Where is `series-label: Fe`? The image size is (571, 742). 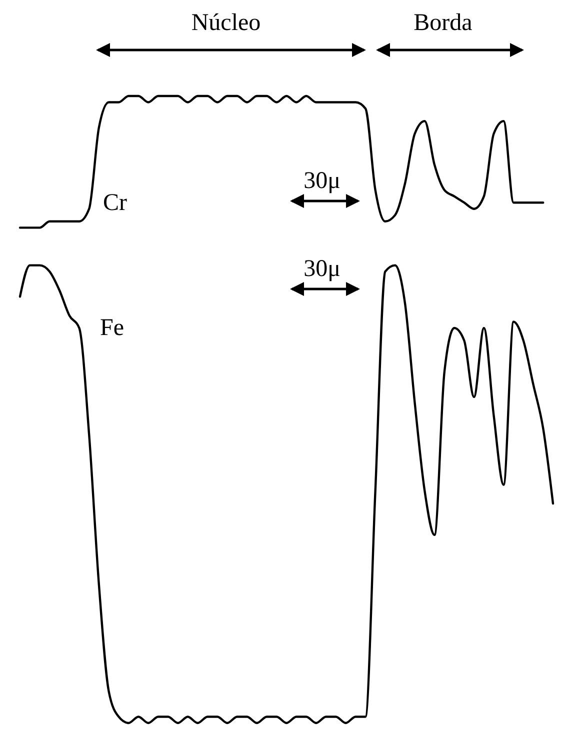
series-label: Fe is located at coordinates (112, 328).